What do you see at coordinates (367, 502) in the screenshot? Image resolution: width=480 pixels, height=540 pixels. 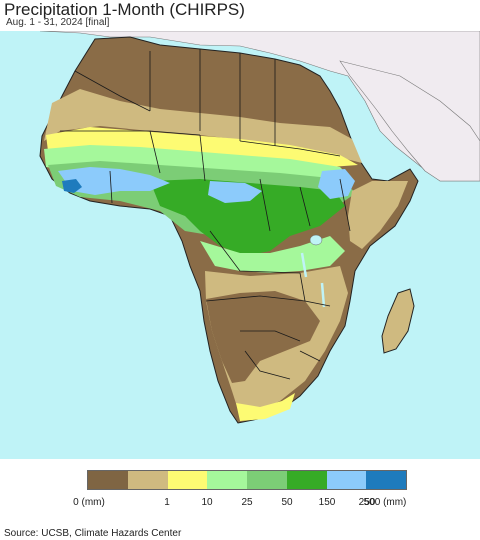 I see `legend-label-6: 250` at bounding box center [367, 502].